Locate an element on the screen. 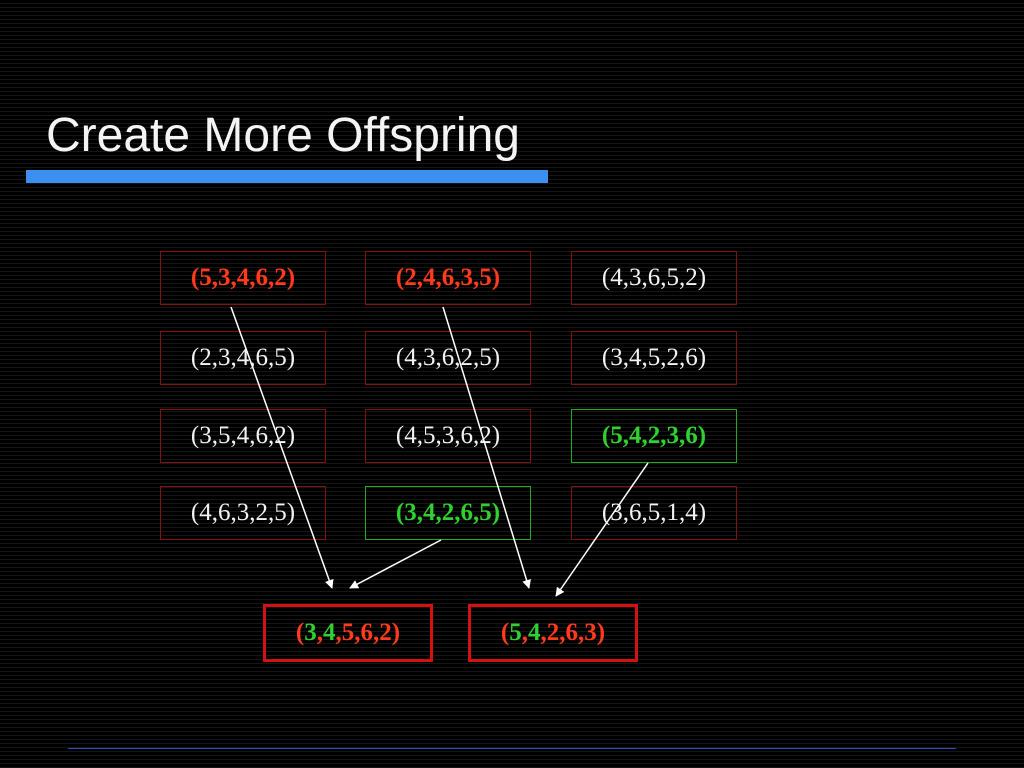 This screenshot has width=1024, height=768. population-cell-r2-c2: (5,4,2,3,6) is located at coordinates (654, 436).